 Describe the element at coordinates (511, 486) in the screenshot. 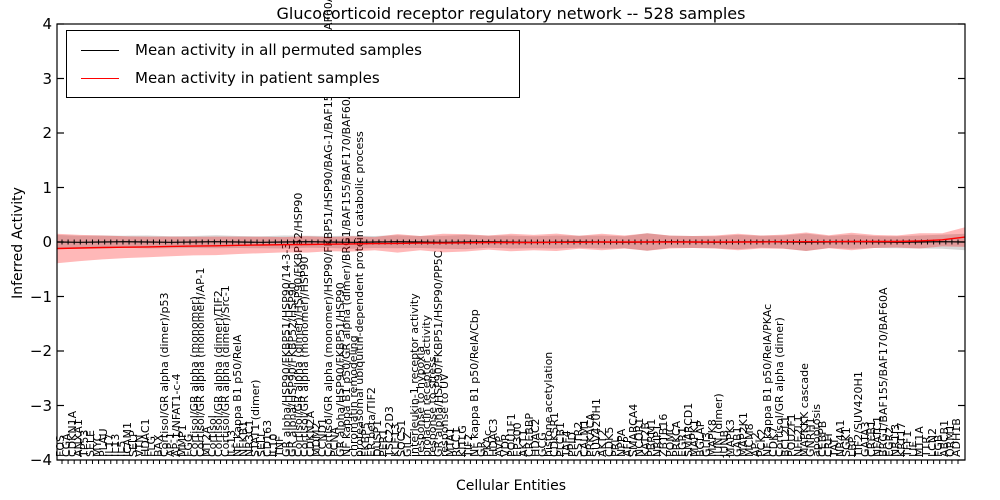

I see `x-axis-label: Cellular Entities` at that location.